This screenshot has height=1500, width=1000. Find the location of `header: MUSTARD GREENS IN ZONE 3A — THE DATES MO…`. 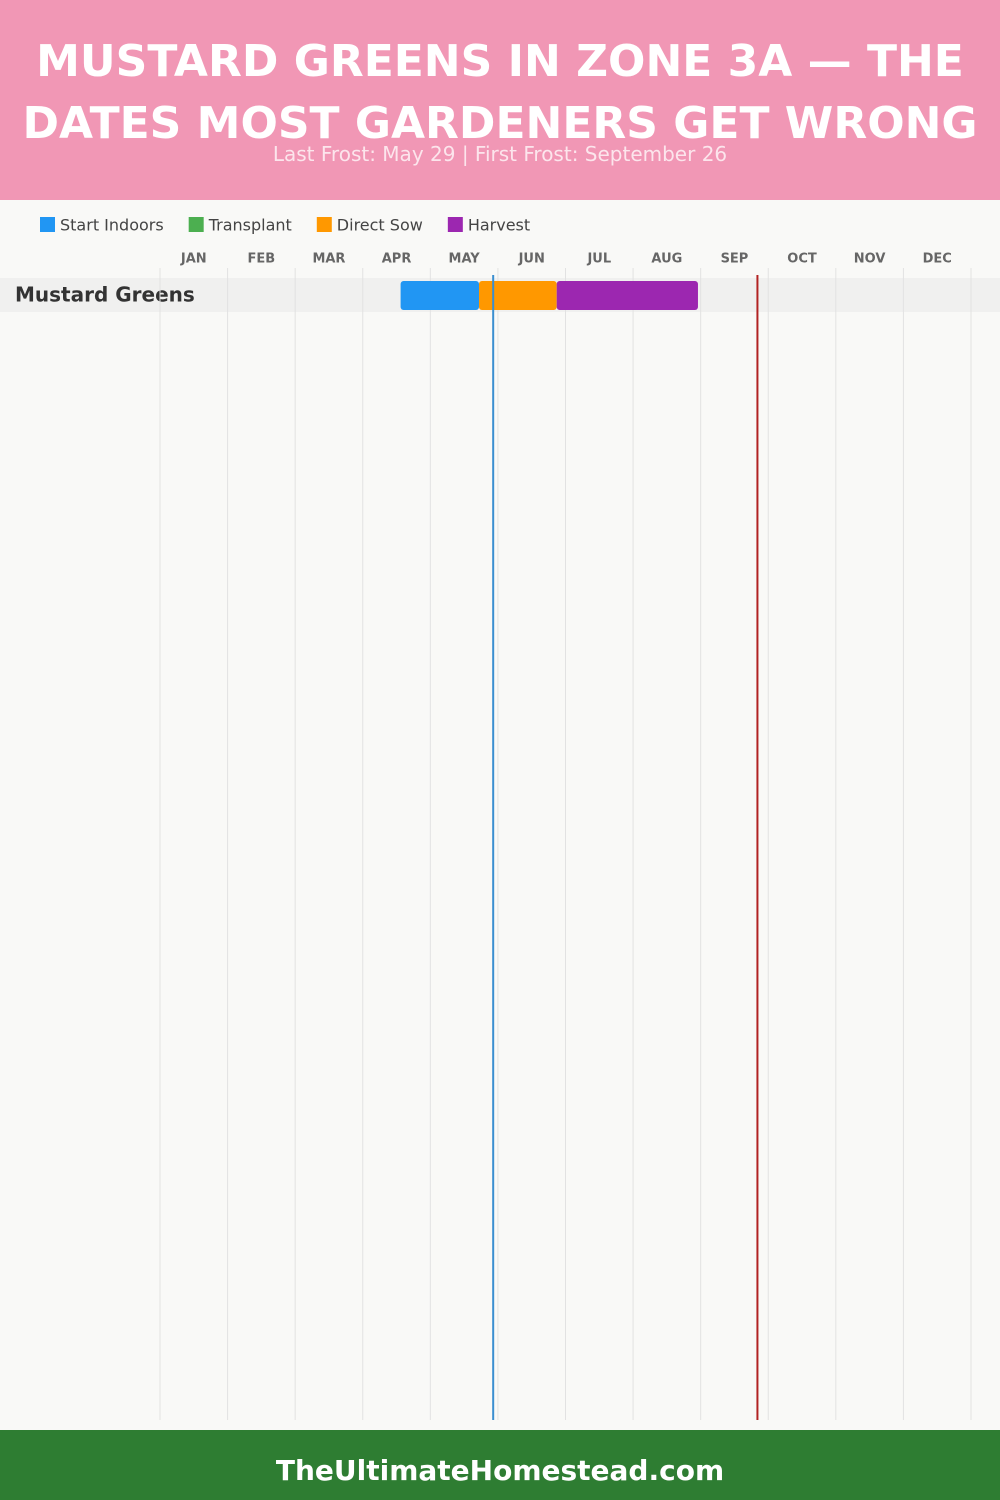

header: MUSTARD GREENS IN ZONE 3A — THE DATES MO… is located at coordinates (500, 100).